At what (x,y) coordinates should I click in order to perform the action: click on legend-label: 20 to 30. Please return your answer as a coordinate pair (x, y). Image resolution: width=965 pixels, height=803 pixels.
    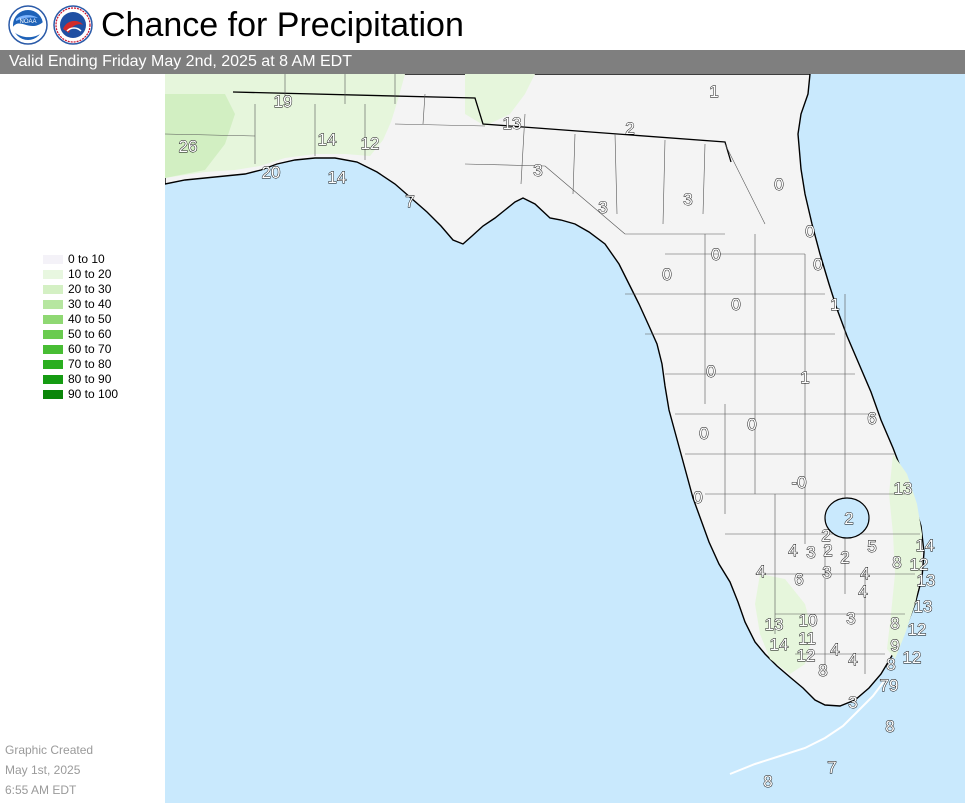
    Looking at the image, I should click on (90, 289).